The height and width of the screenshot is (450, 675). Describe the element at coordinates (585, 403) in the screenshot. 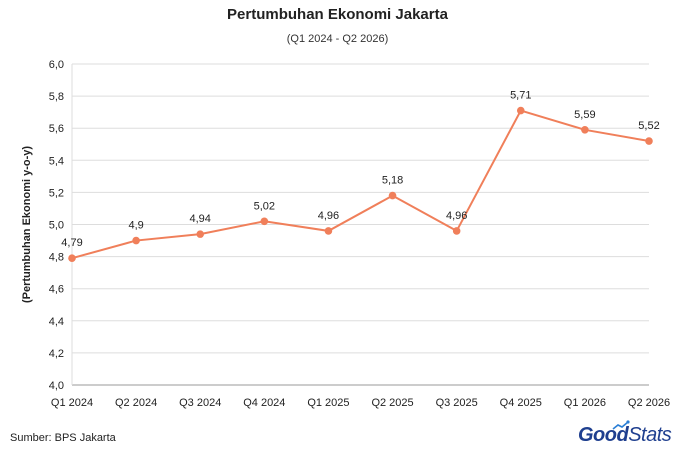

I see `x-tick-label: Q1 2026` at that location.